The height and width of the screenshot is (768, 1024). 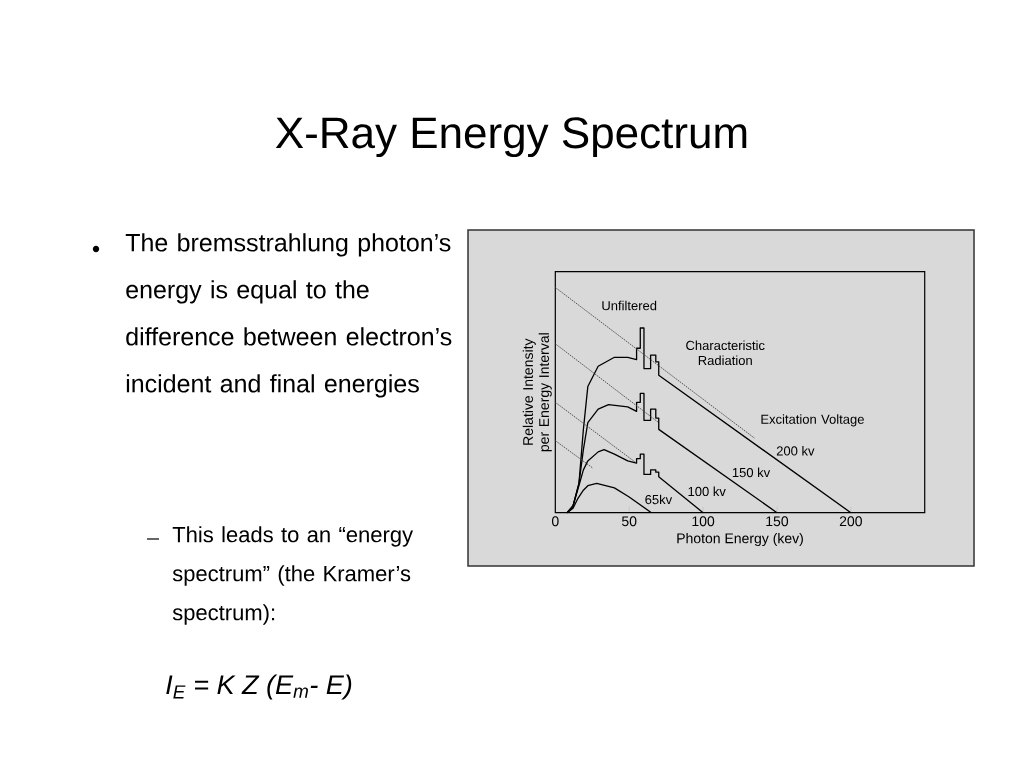 What do you see at coordinates (629, 305) in the screenshot?
I see `annotation: Unfiltered` at bounding box center [629, 305].